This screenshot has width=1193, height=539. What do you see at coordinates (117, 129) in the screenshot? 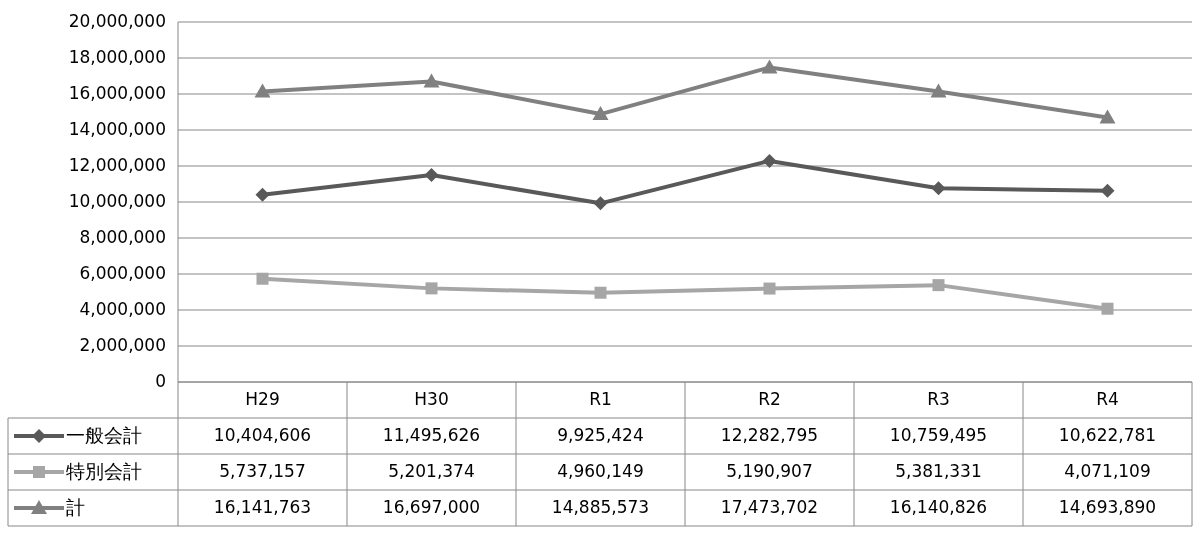
I see `y-tick-label: 14,000,000` at bounding box center [117, 129].